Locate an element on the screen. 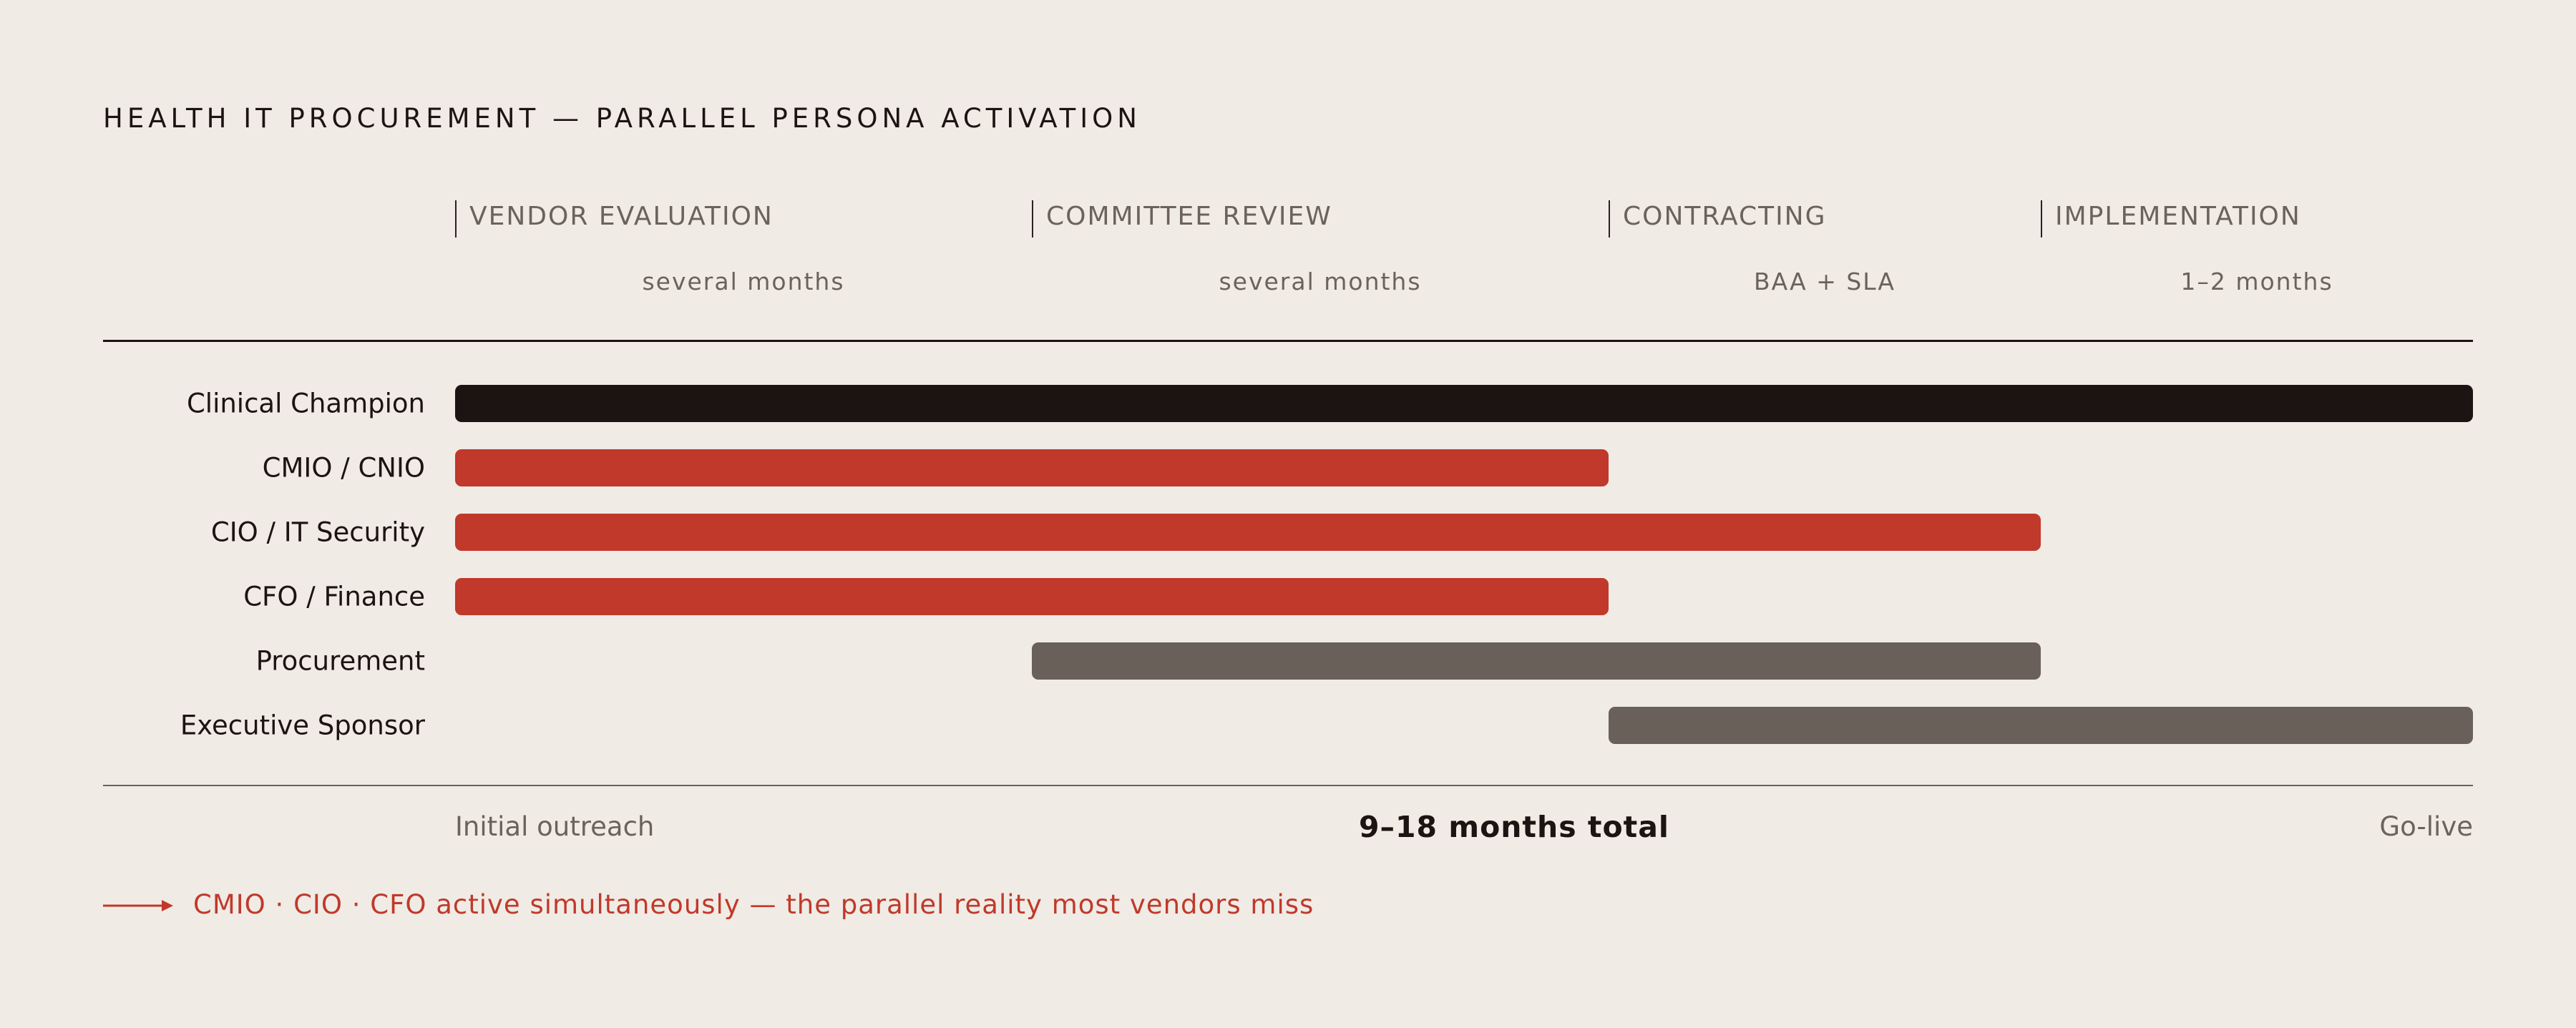 The image size is (2576, 1028). timeline-start-label: Initial outreach is located at coordinates (555, 826).